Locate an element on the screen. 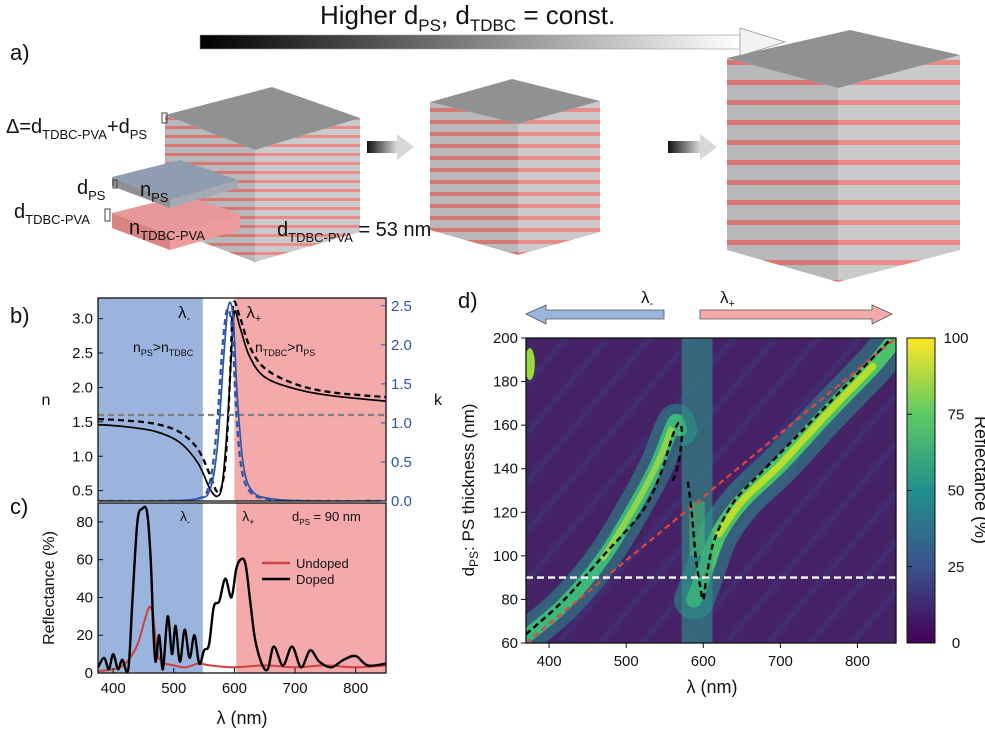  d-cbar-tick-label-3: 75 is located at coordinates (956, 414).